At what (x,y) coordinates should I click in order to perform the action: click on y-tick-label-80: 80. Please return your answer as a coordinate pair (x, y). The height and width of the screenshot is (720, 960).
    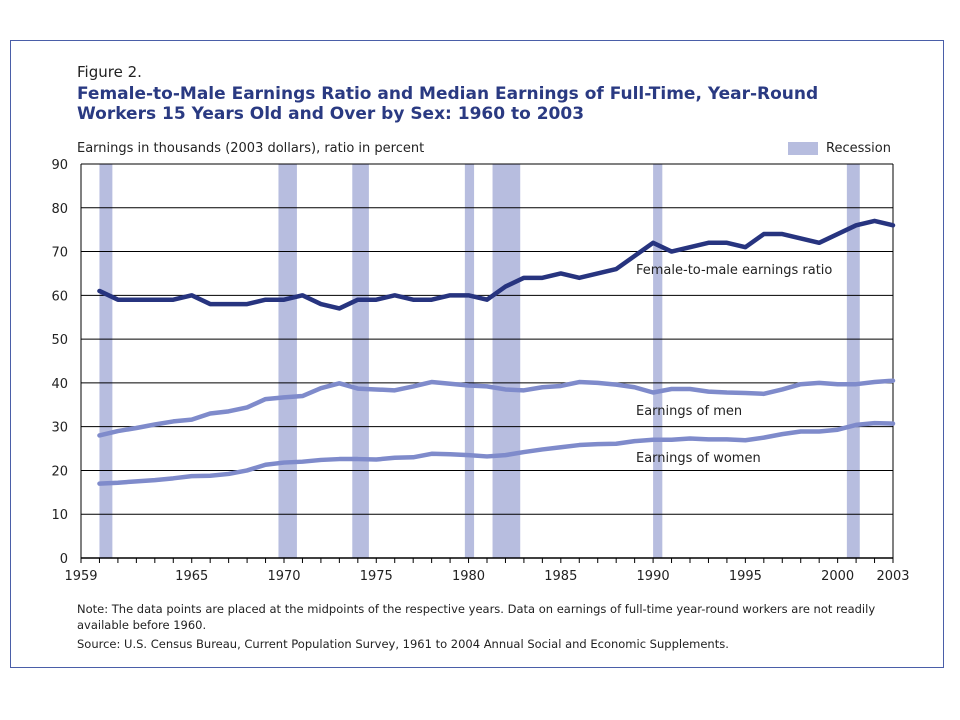
    Looking at the image, I should click on (59, 209).